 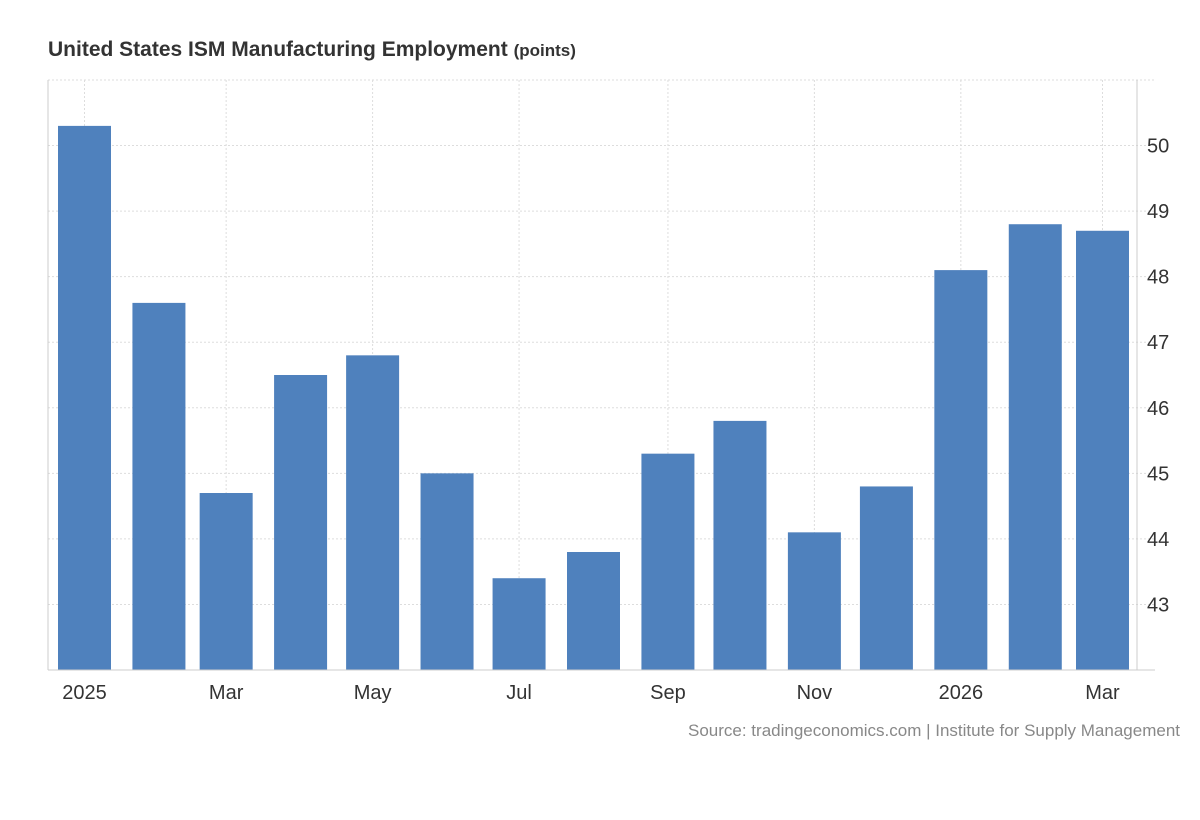 What do you see at coordinates (1158, 540) in the screenshot?
I see `y-tick-label: 44` at bounding box center [1158, 540].